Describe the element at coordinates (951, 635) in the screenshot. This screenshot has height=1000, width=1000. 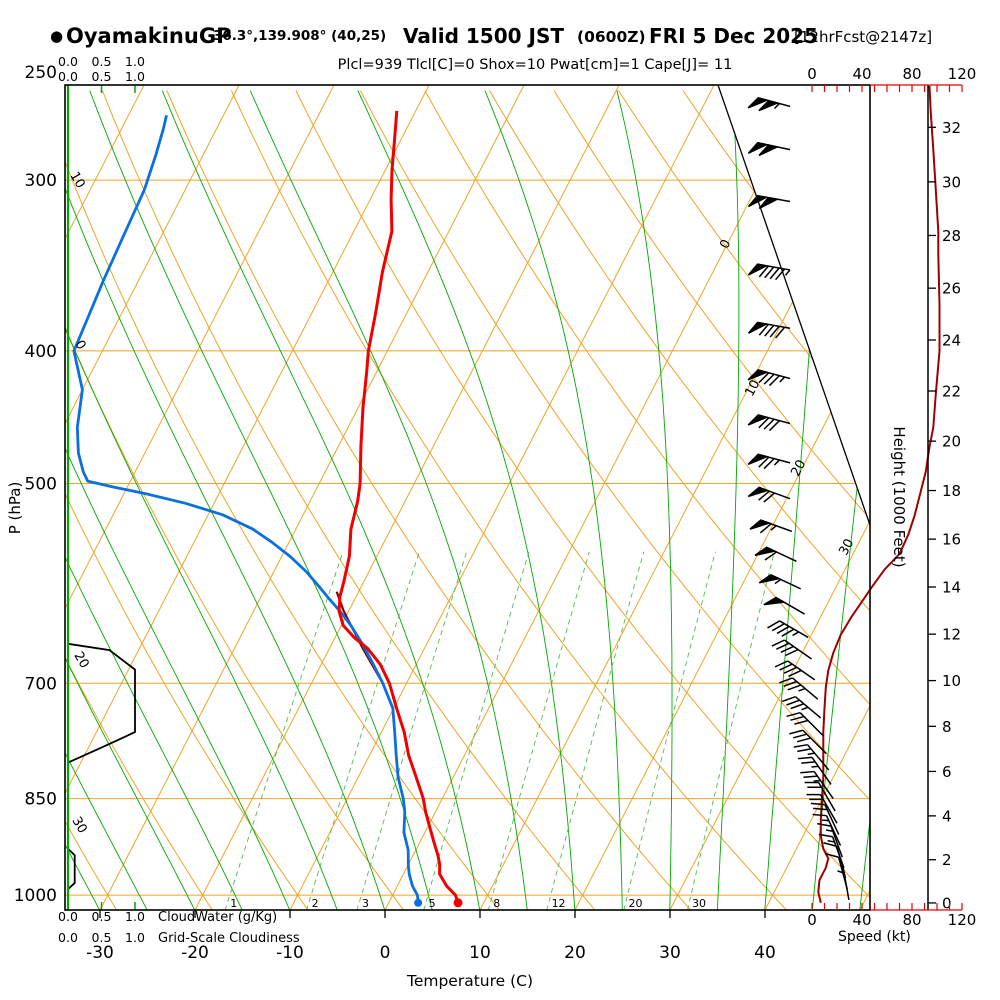
I see `height-tick-label: 12` at that location.